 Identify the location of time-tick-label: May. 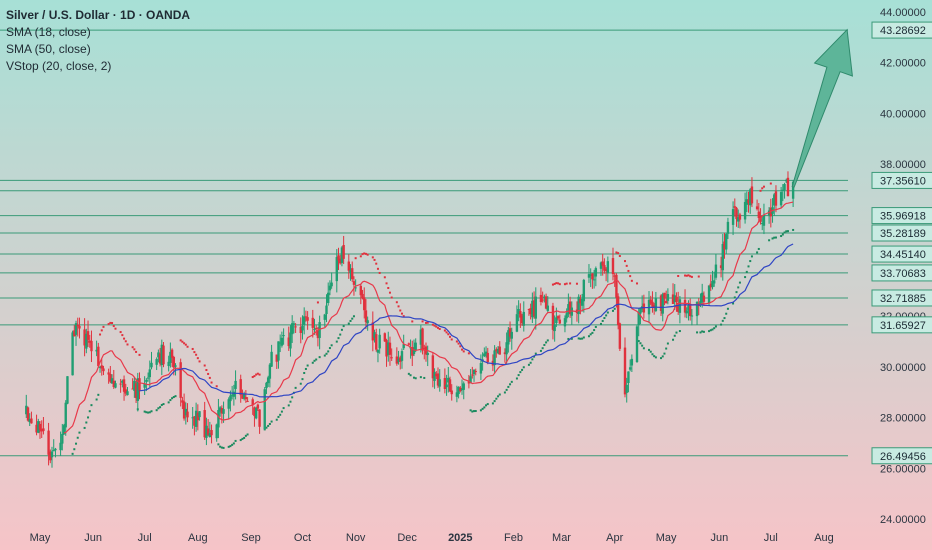
(40, 538).